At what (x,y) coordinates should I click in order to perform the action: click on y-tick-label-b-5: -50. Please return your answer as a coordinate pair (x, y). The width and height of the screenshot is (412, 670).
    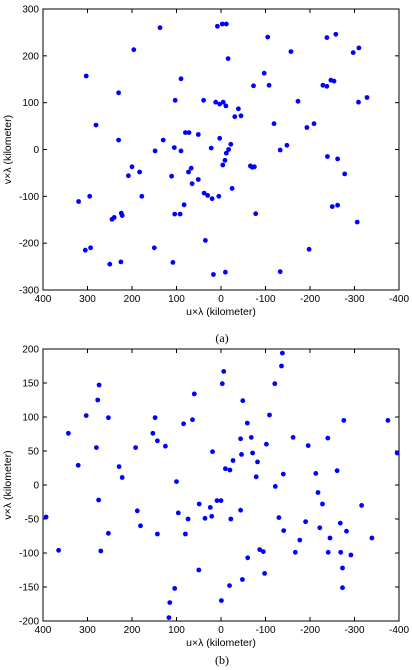
    Looking at the image, I should click on (32, 520).